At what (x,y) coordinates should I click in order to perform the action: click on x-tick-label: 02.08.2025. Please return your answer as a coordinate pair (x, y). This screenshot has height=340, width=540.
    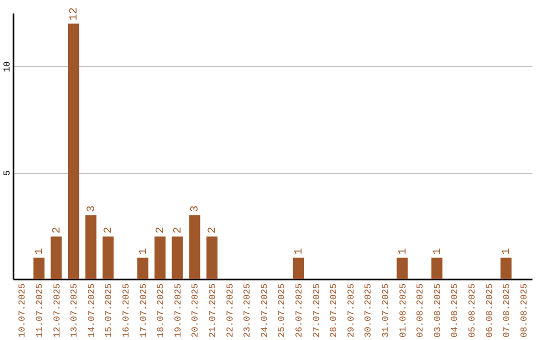
    Looking at the image, I should click on (421, 311).